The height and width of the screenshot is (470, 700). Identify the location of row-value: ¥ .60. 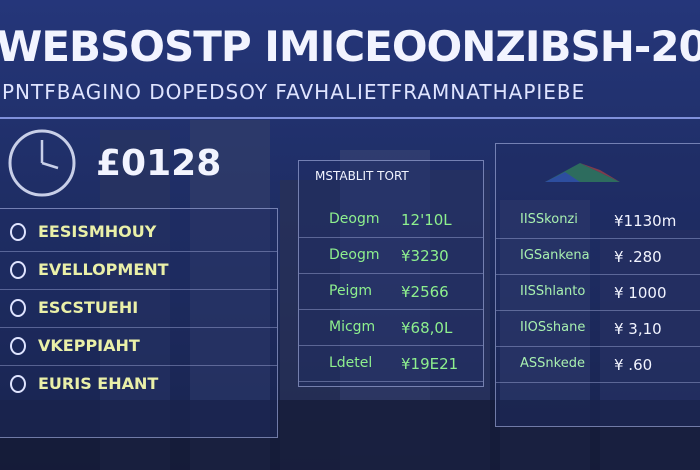
(633, 365).